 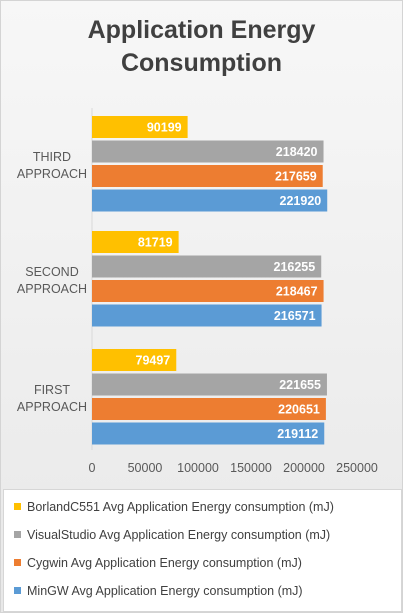 What do you see at coordinates (52, 174) in the screenshot?
I see `category-label-cat0-line1: APPROACH` at bounding box center [52, 174].